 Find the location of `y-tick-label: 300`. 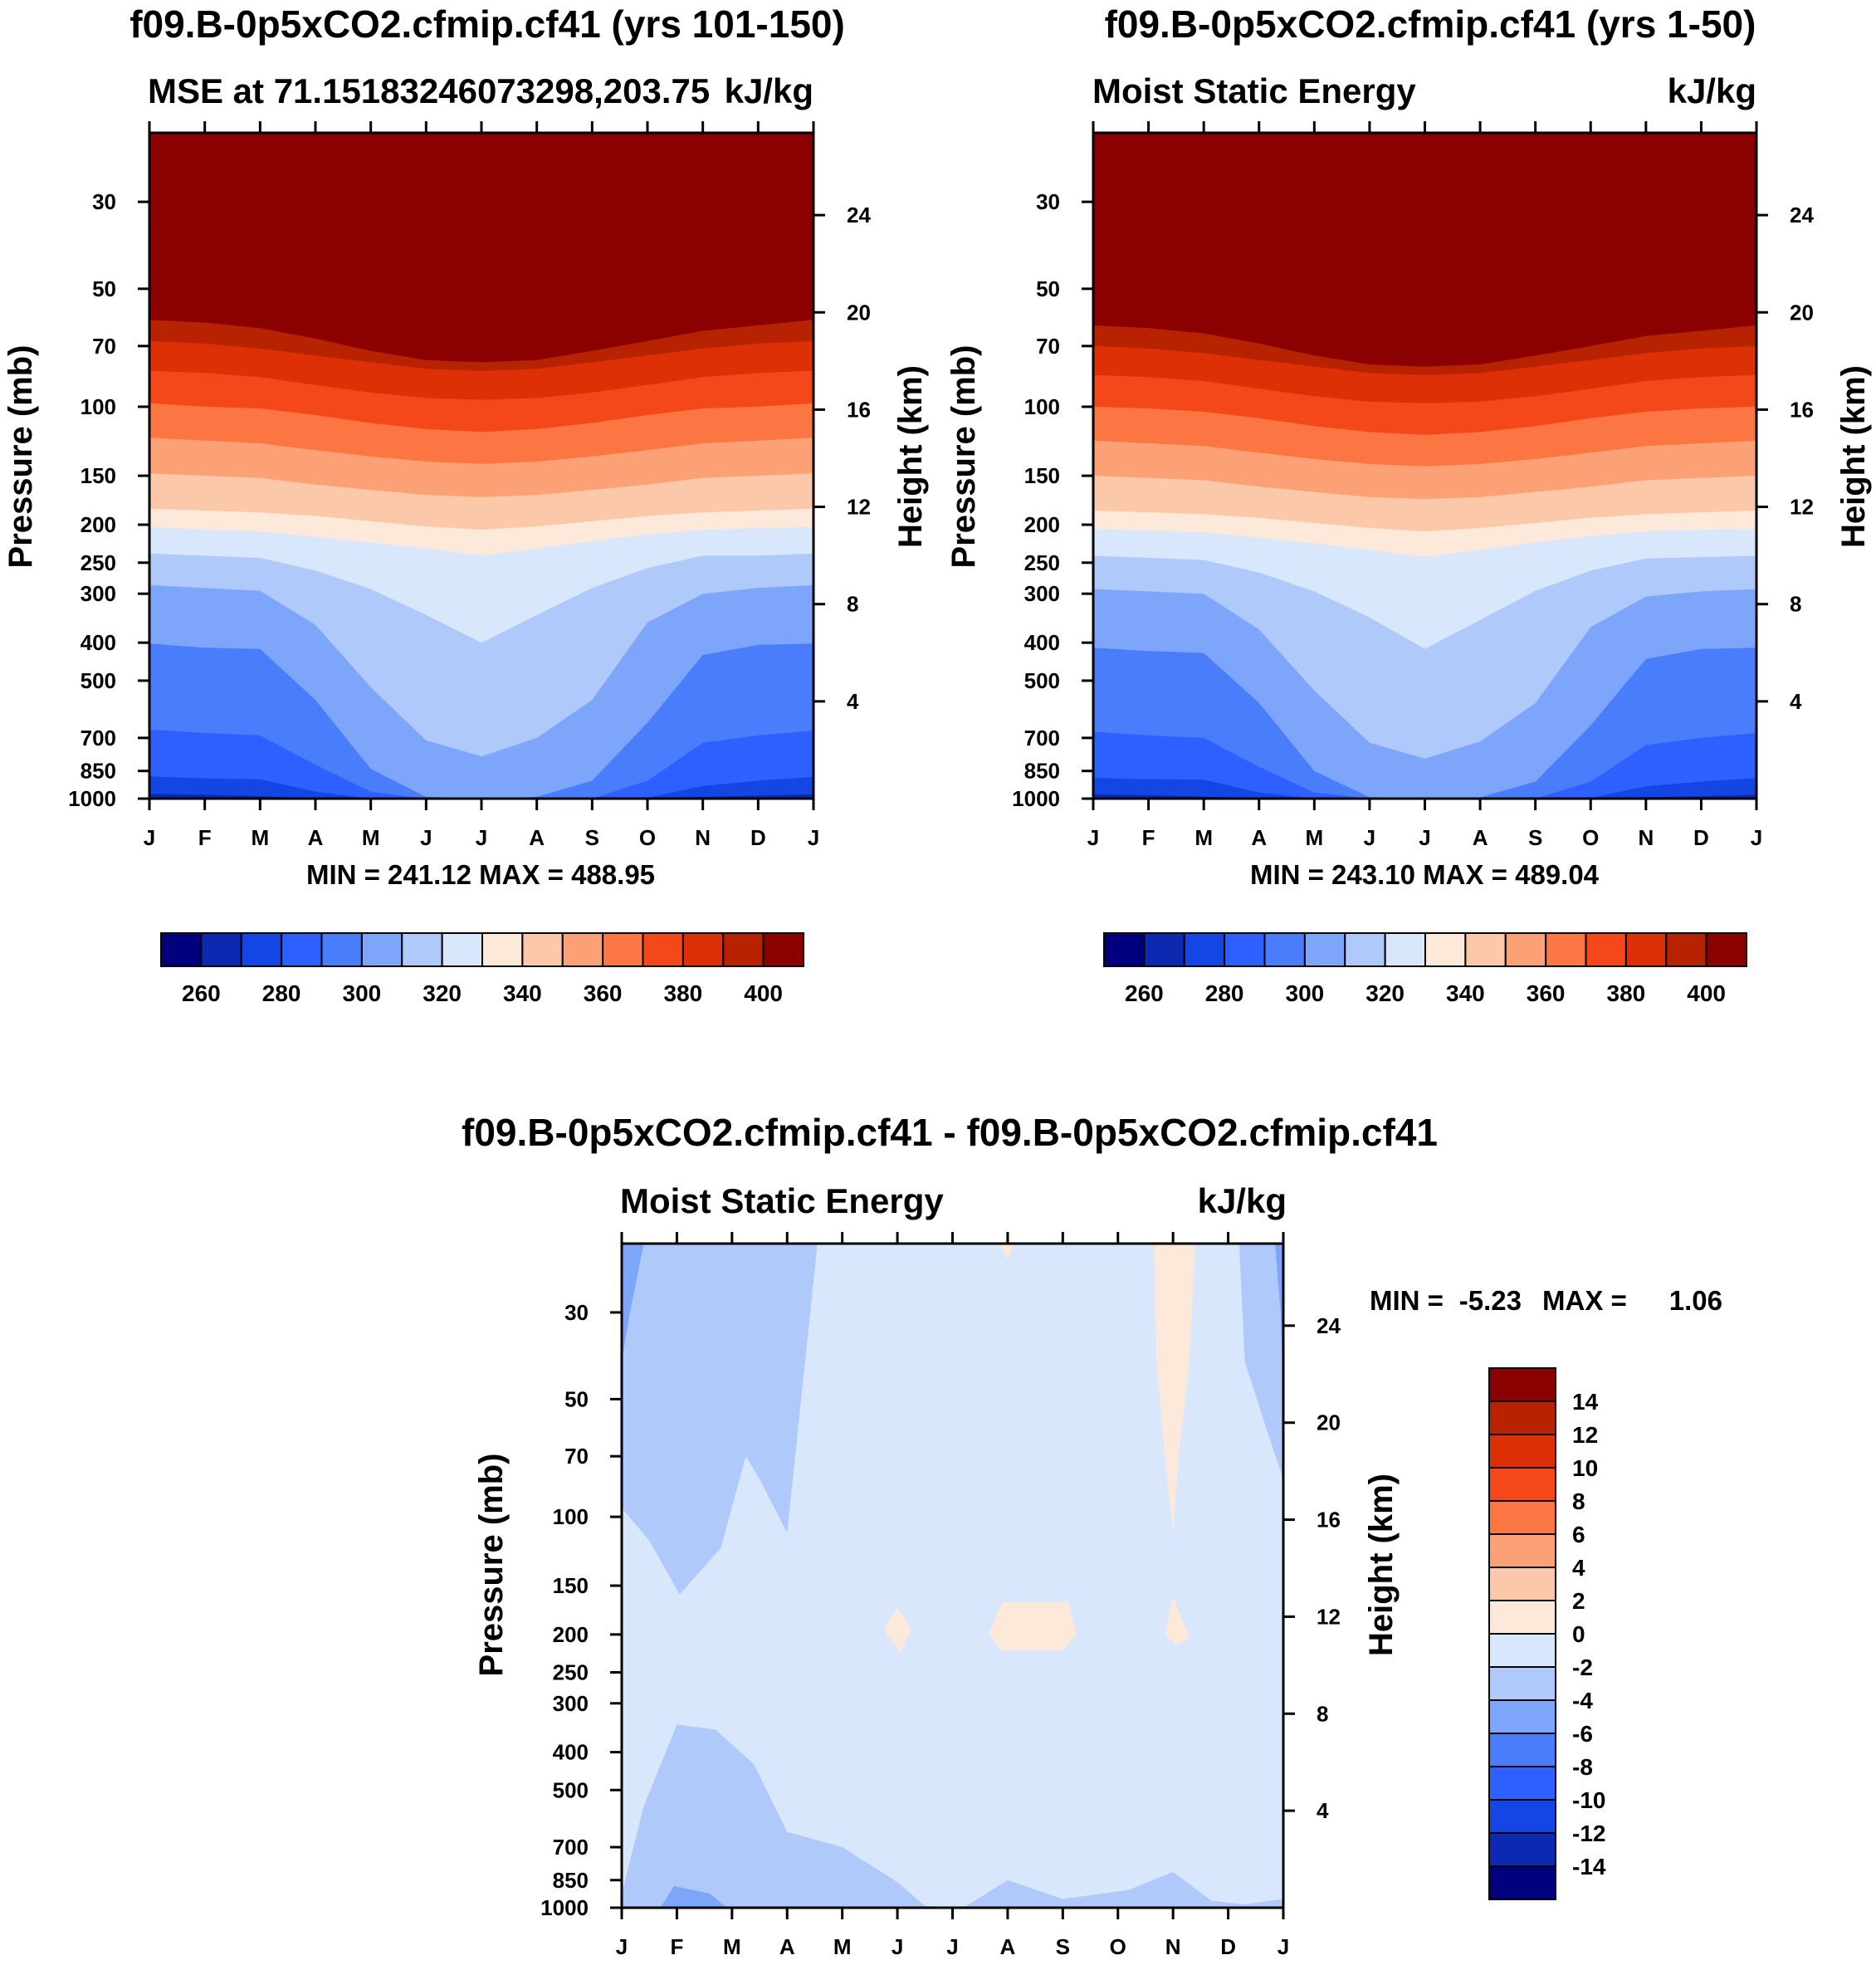

y-tick-label: 300 is located at coordinates (99, 593).